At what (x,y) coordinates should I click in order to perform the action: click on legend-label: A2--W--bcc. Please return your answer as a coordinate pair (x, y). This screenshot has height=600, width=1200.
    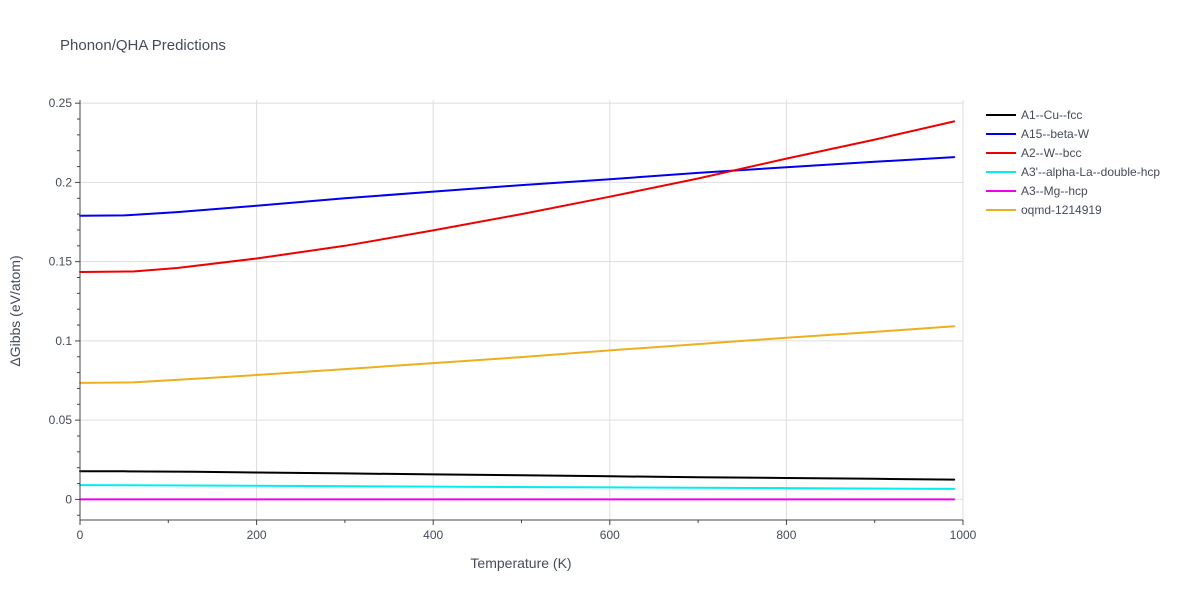
    Looking at the image, I should click on (1051, 153).